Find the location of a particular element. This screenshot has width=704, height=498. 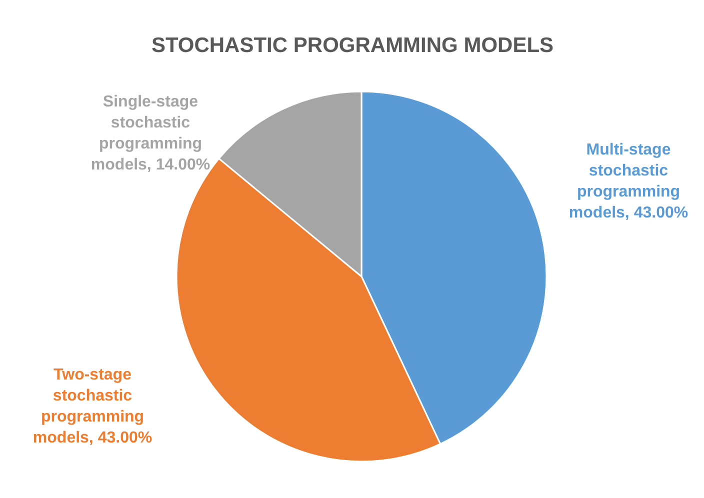

slice-label: Single-stage stochastic programming models, 14.00% is located at coordinates (150, 134).